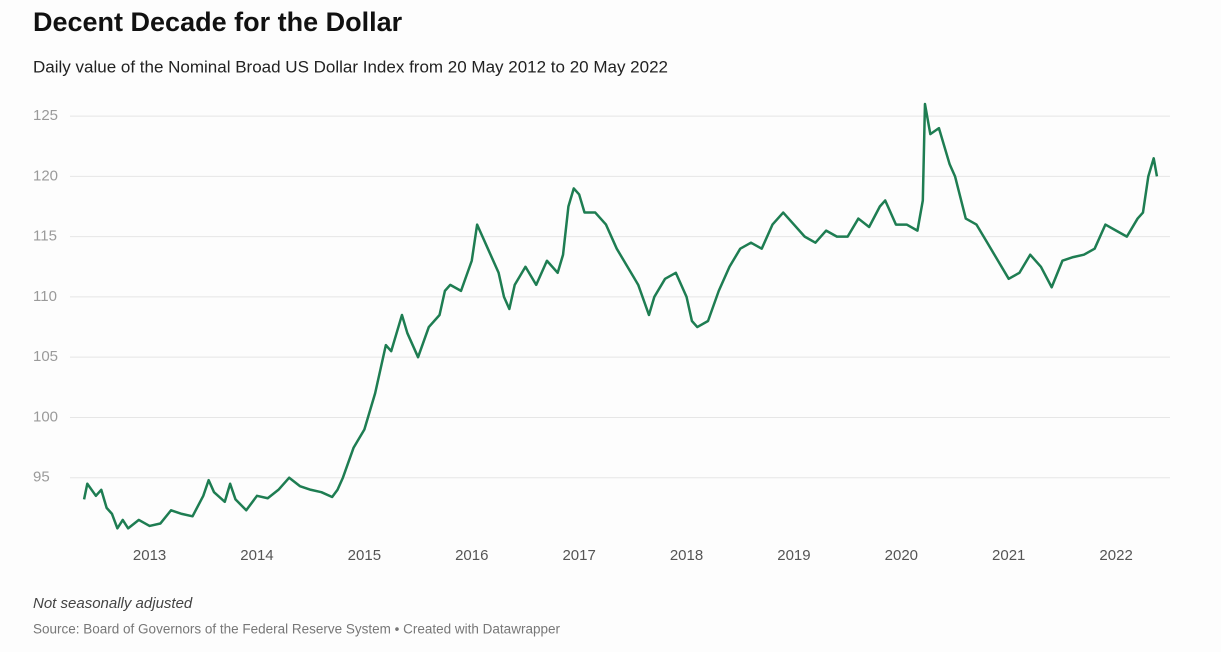 The height and width of the screenshot is (652, 1221). What do you see at coordinates (1008, 555) in the screenshot?
I see `x-tick-label: 2021` at bounding box center [1008, 555].